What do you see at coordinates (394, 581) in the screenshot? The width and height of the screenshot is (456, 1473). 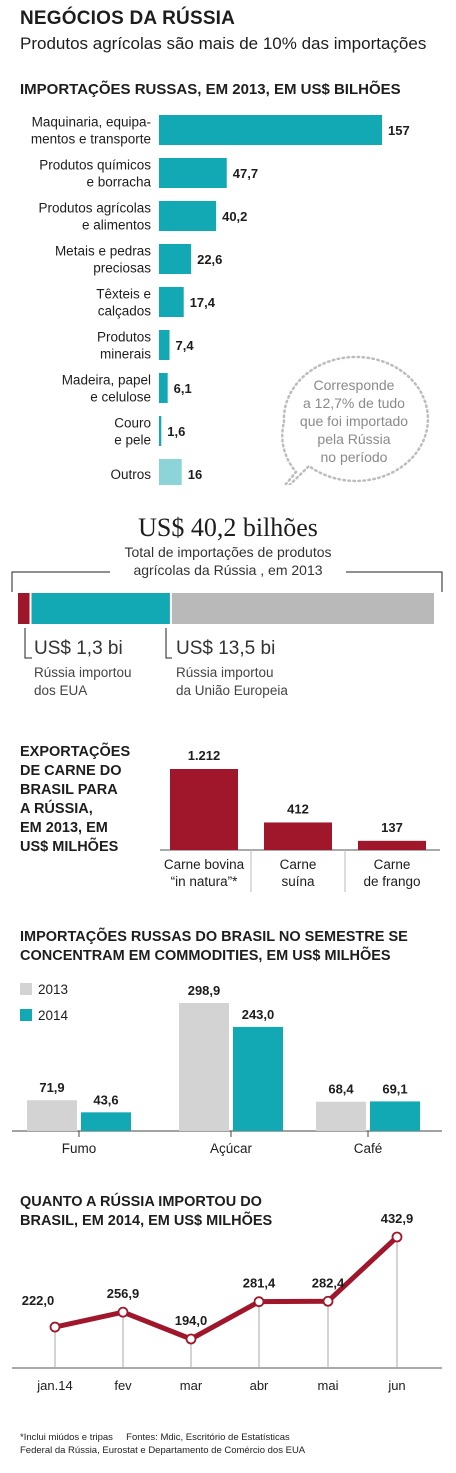 I see `bracket-right` at bounding box center [394, 581].